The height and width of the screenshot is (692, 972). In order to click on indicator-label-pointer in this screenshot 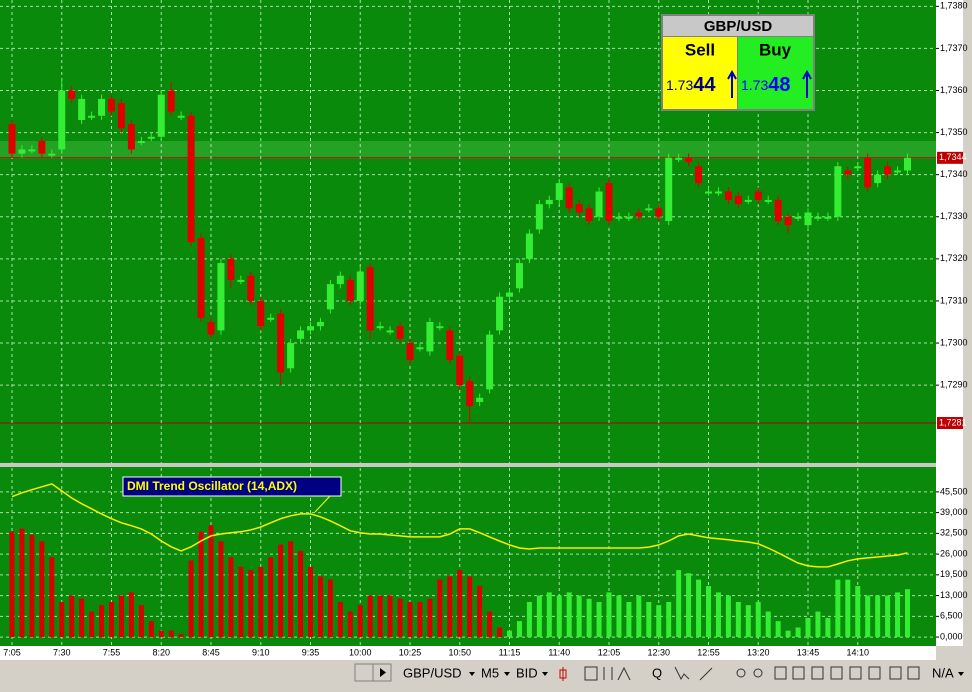, I will do `click(322, 504)`.